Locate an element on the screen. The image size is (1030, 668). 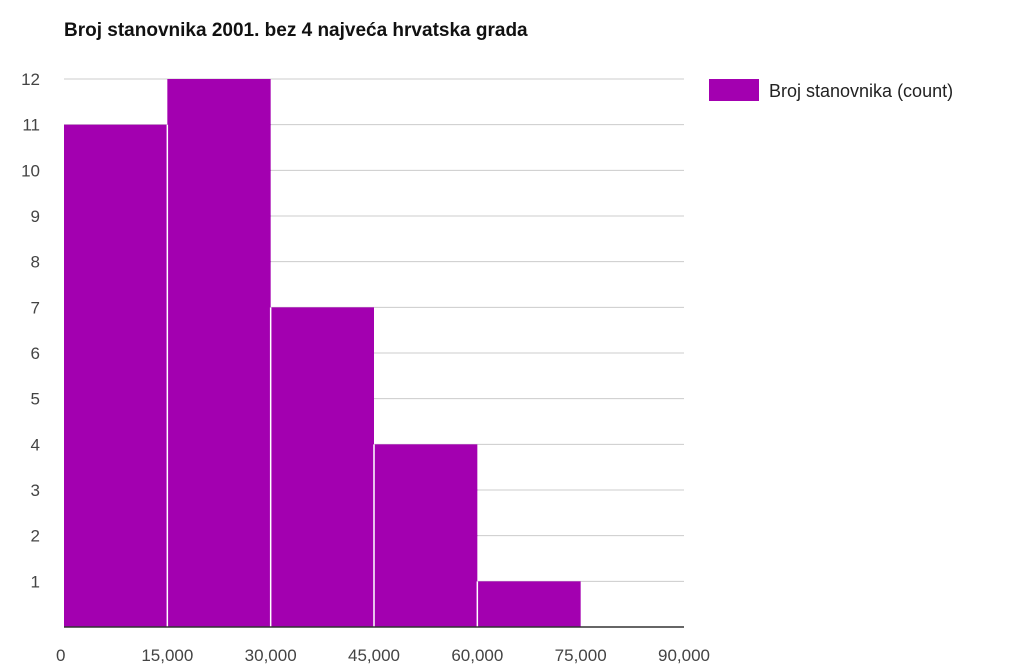
y-tick-label: 11 is located at coordinates (31, 125).